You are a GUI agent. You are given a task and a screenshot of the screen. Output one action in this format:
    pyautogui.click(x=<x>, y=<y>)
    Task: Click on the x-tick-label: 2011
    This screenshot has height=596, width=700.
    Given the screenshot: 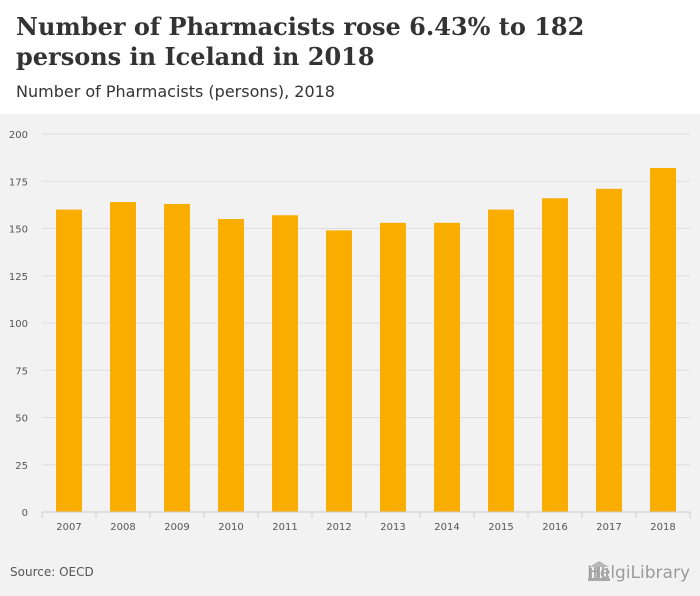 What is the action you would take?
    pyautogui.click(x=284, y=527)
    